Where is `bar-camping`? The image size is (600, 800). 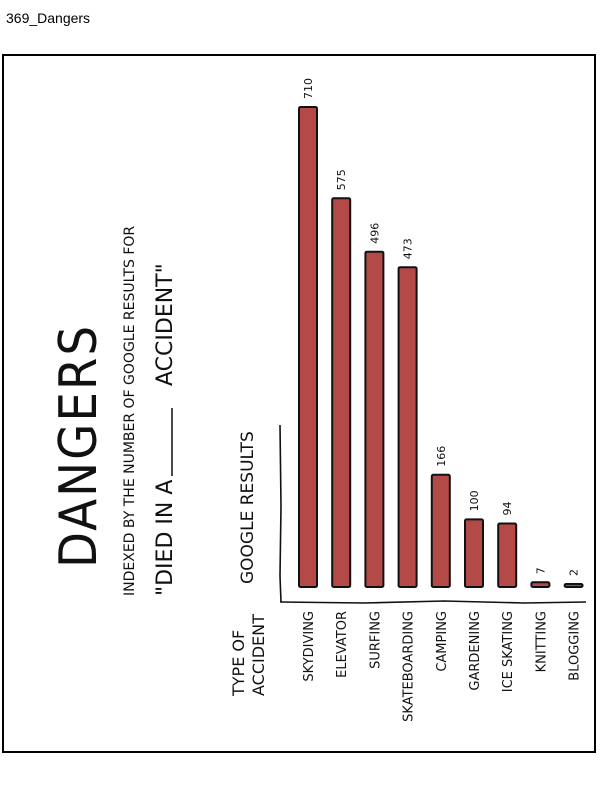
bar-camping is located at coordinates (440, 530).